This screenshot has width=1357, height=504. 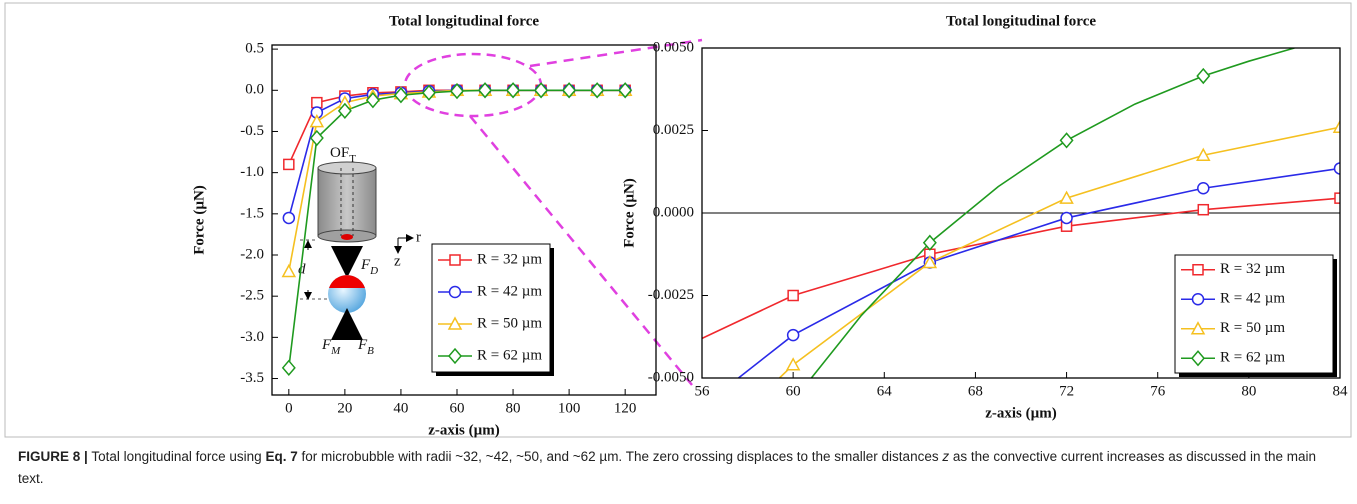 What do you see at coordinates (673, 47) in the screenshot?
I see `y-tick-label: 0.0050` at bounding box center [673, 47].